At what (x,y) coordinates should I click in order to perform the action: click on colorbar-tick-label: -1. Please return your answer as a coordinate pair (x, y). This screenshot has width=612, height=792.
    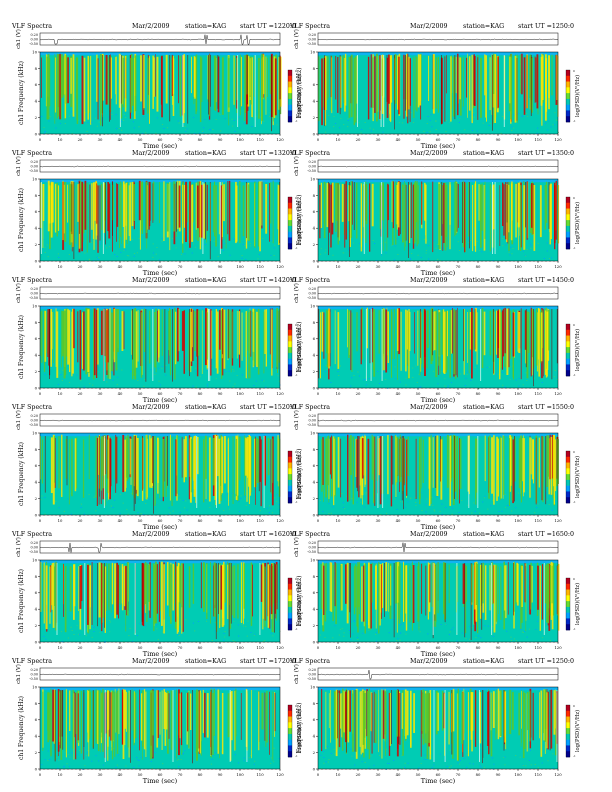
    Looking at the image, I should click on (574, 375).